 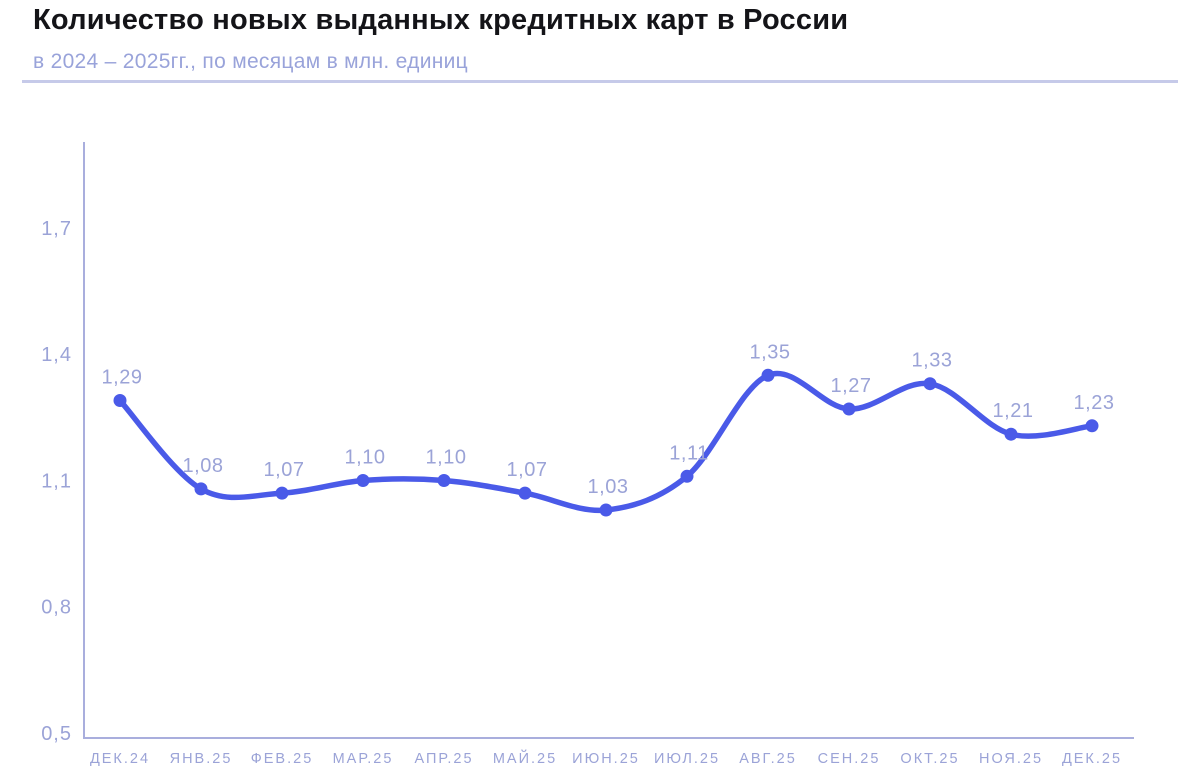 I want to click on y-tick-label: 1,1, so click(x=56, y=482).